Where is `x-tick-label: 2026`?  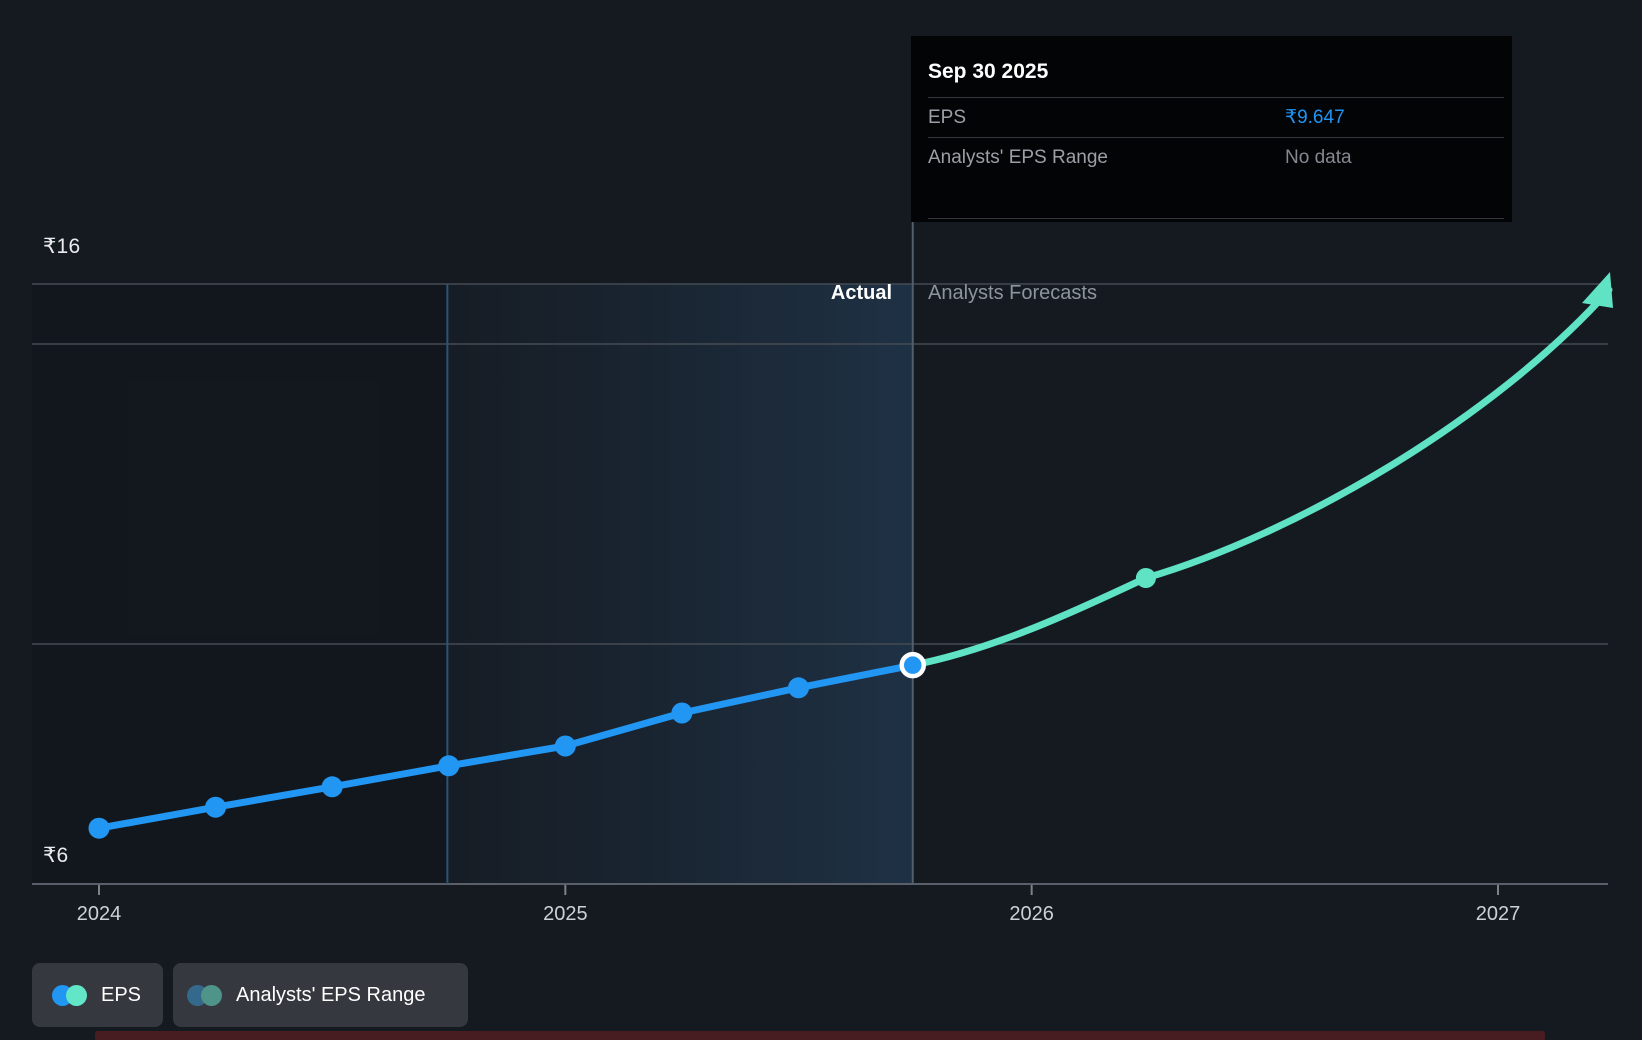 x-tick-label: 2026 is located at coordinates (1031, 914).